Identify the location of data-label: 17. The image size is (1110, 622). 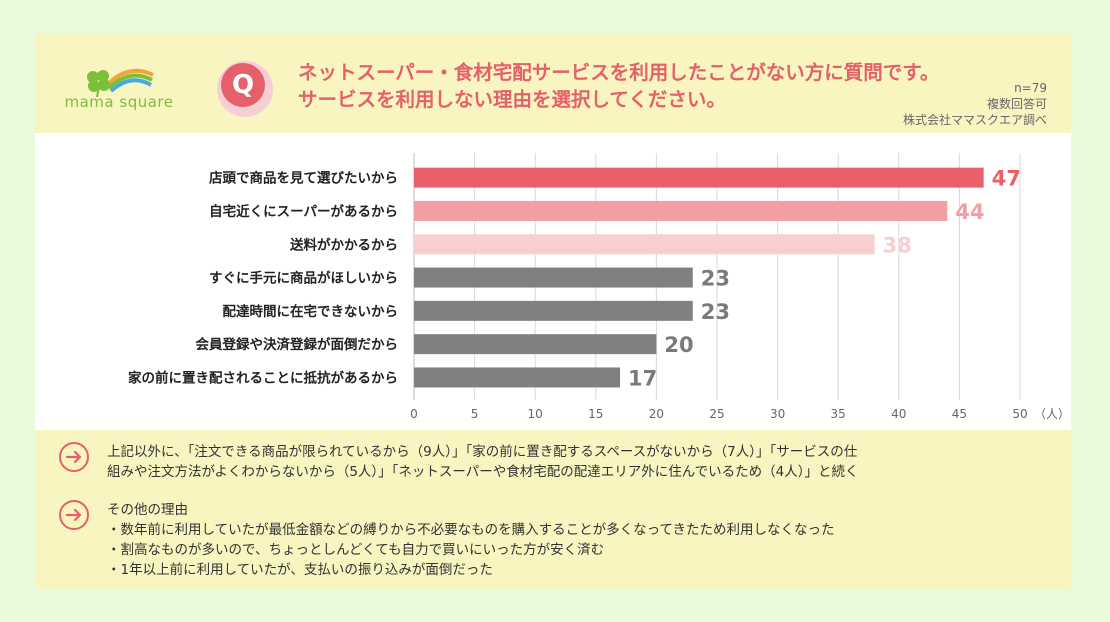
(642, 378).